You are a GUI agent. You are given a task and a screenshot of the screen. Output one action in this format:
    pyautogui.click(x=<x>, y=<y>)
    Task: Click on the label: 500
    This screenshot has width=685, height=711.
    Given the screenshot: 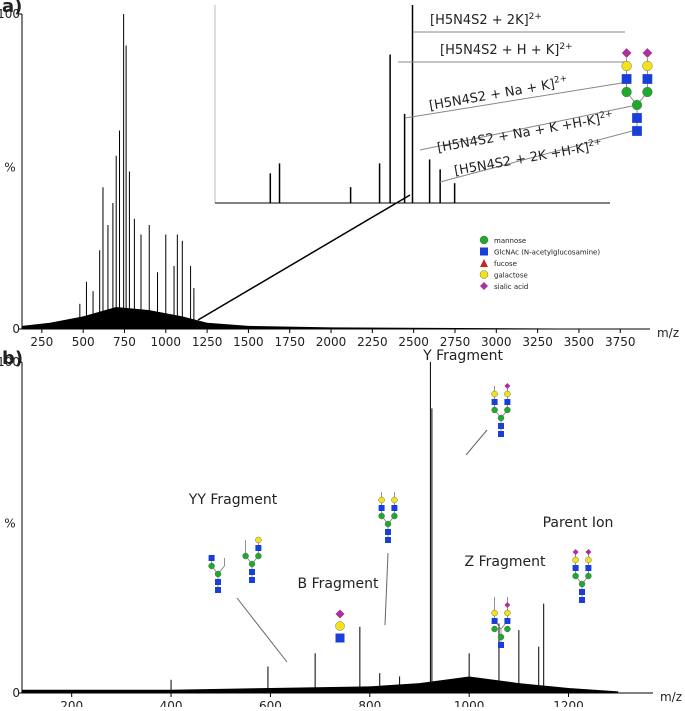 What is the action you would take?
    pyautogui.click(x=83, y=342)
    